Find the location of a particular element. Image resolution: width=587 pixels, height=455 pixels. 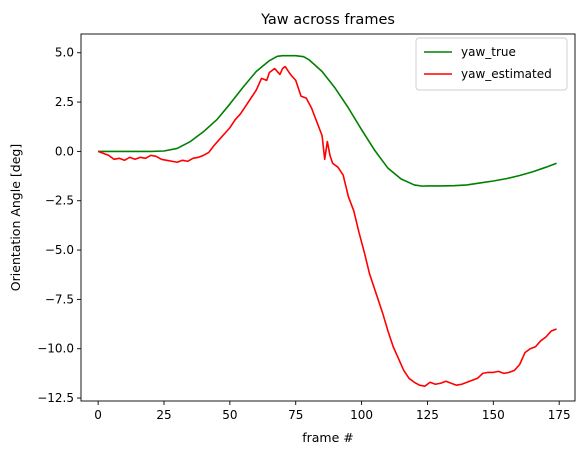

x-tick-label: 150 is located at coordinates (493, 415).